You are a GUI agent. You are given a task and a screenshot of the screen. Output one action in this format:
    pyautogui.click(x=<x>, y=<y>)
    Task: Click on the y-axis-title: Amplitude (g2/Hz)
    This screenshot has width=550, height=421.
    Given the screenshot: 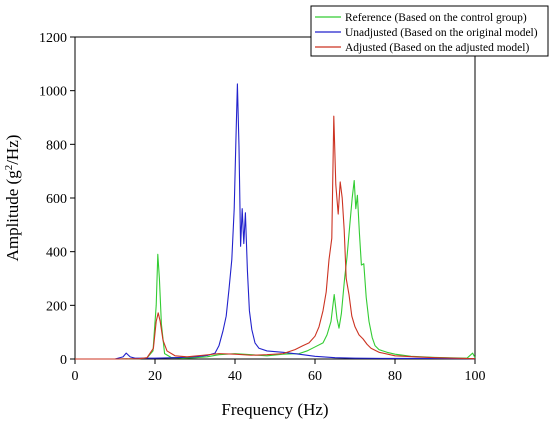 What is the action you would take?
    pyautogui.click(x=12, y=198)
    